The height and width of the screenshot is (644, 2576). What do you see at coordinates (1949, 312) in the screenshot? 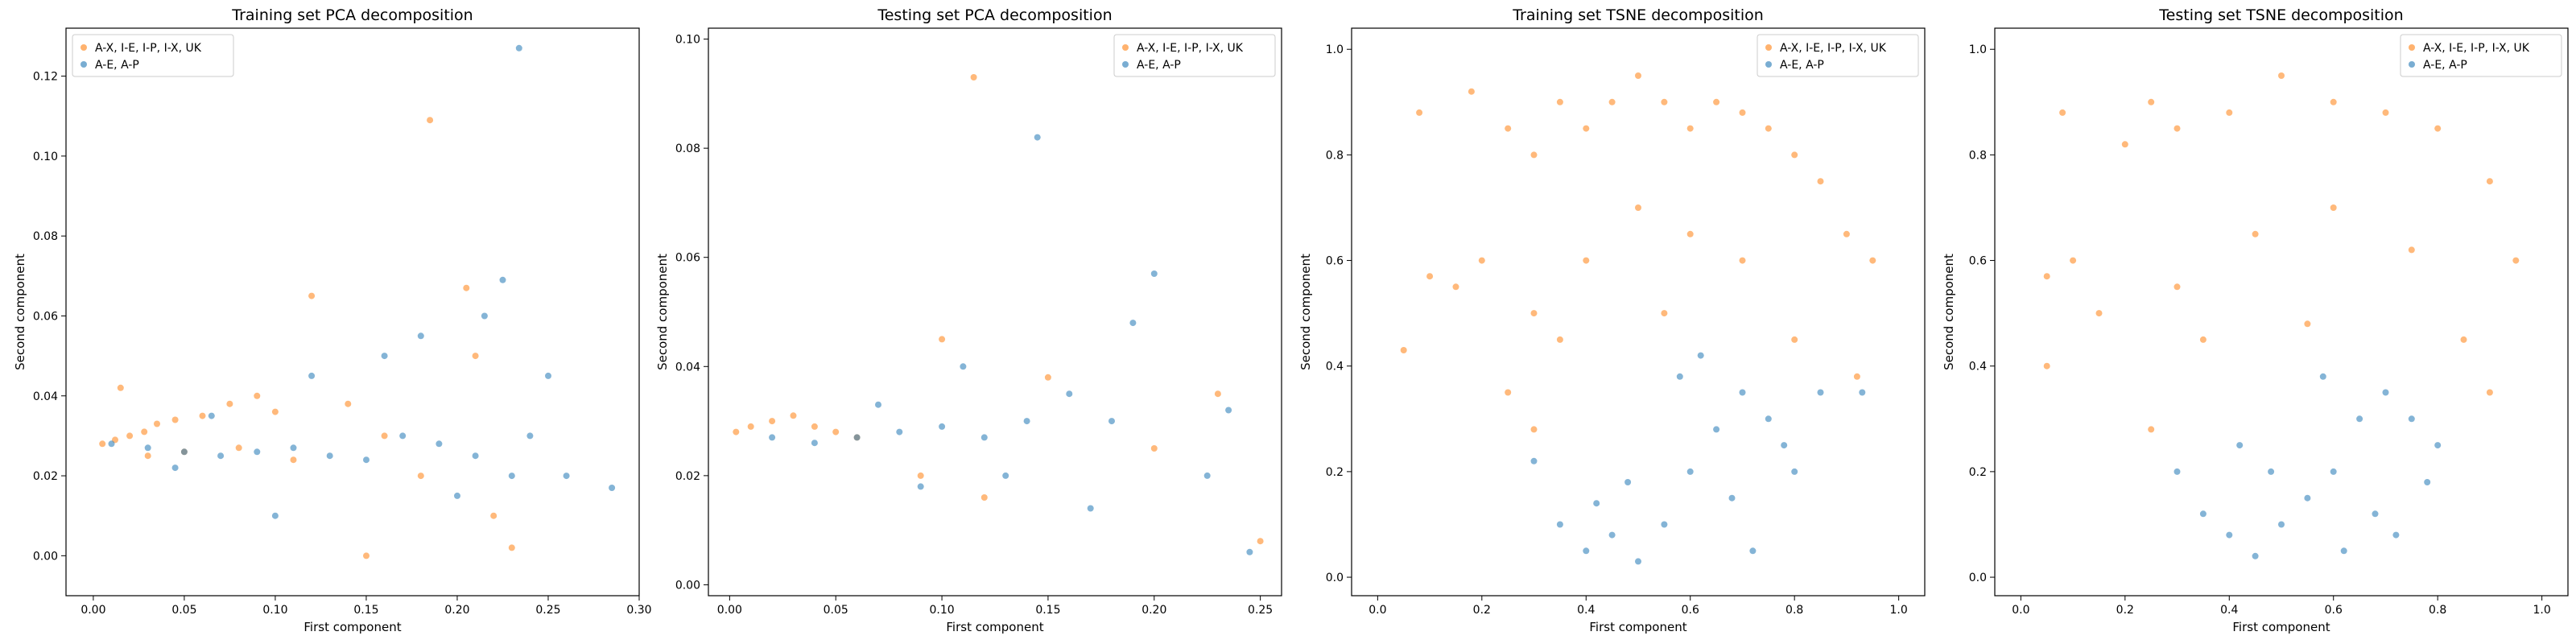
I see `y-axis-label: Second component` at bounding box center [1949, 312].